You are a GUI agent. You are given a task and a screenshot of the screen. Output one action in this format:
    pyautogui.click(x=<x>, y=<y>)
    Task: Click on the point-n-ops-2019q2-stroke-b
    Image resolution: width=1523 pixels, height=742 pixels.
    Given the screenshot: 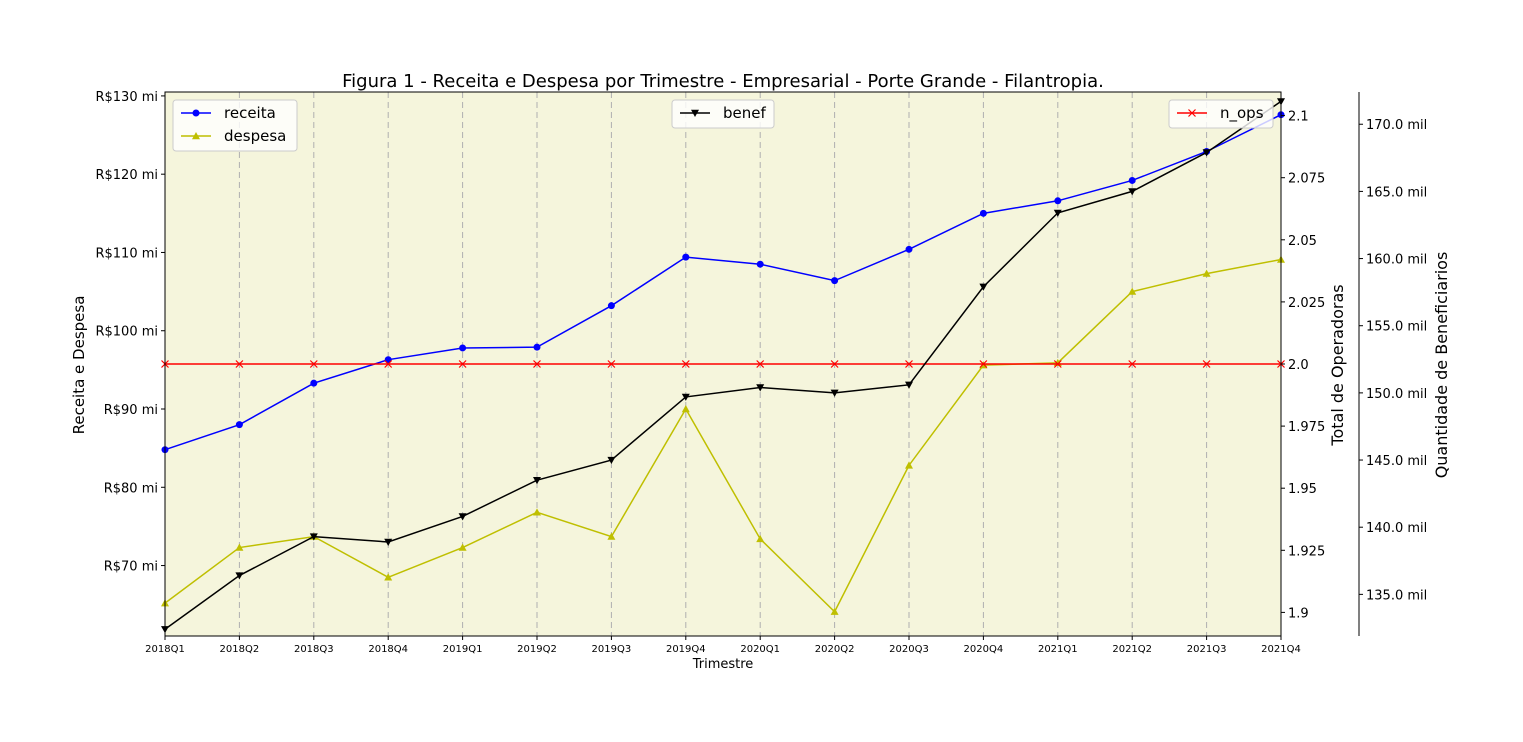 What is the action you would take?
    pyautogui.click(x=537, y=364)
    